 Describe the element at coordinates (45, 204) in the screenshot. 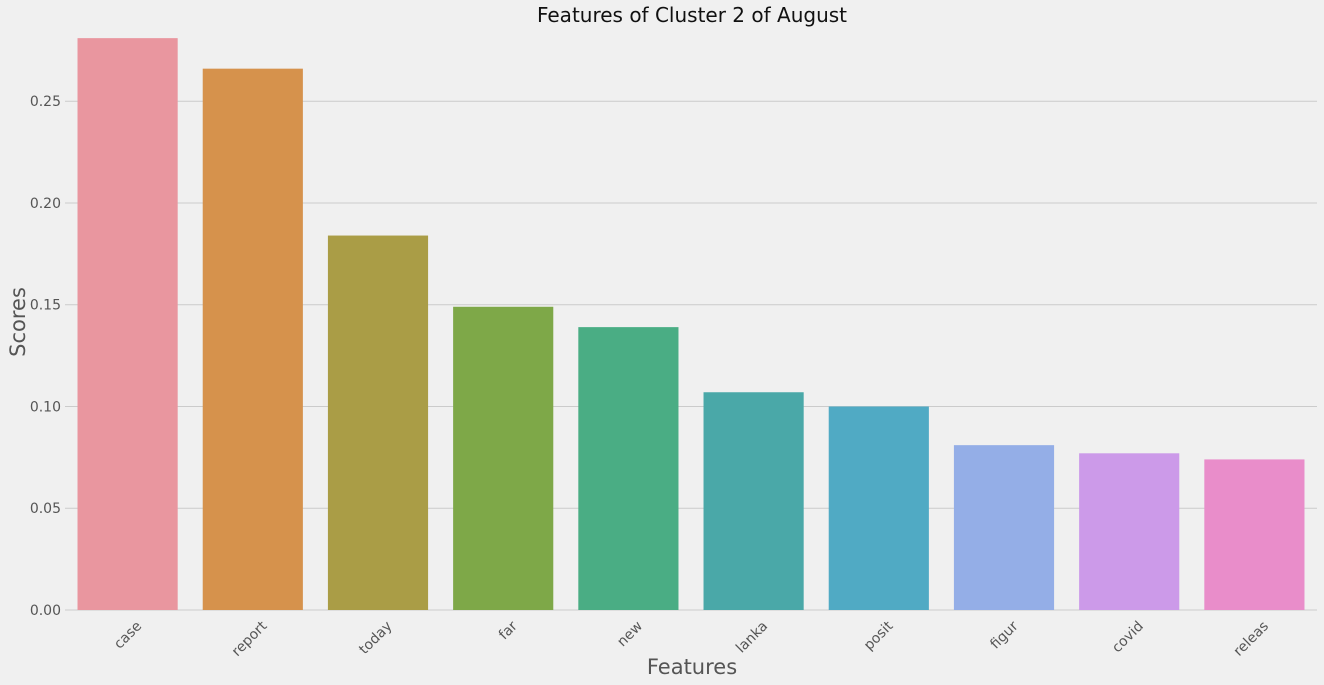

I see `y-tick-label: 0.20` at that location.